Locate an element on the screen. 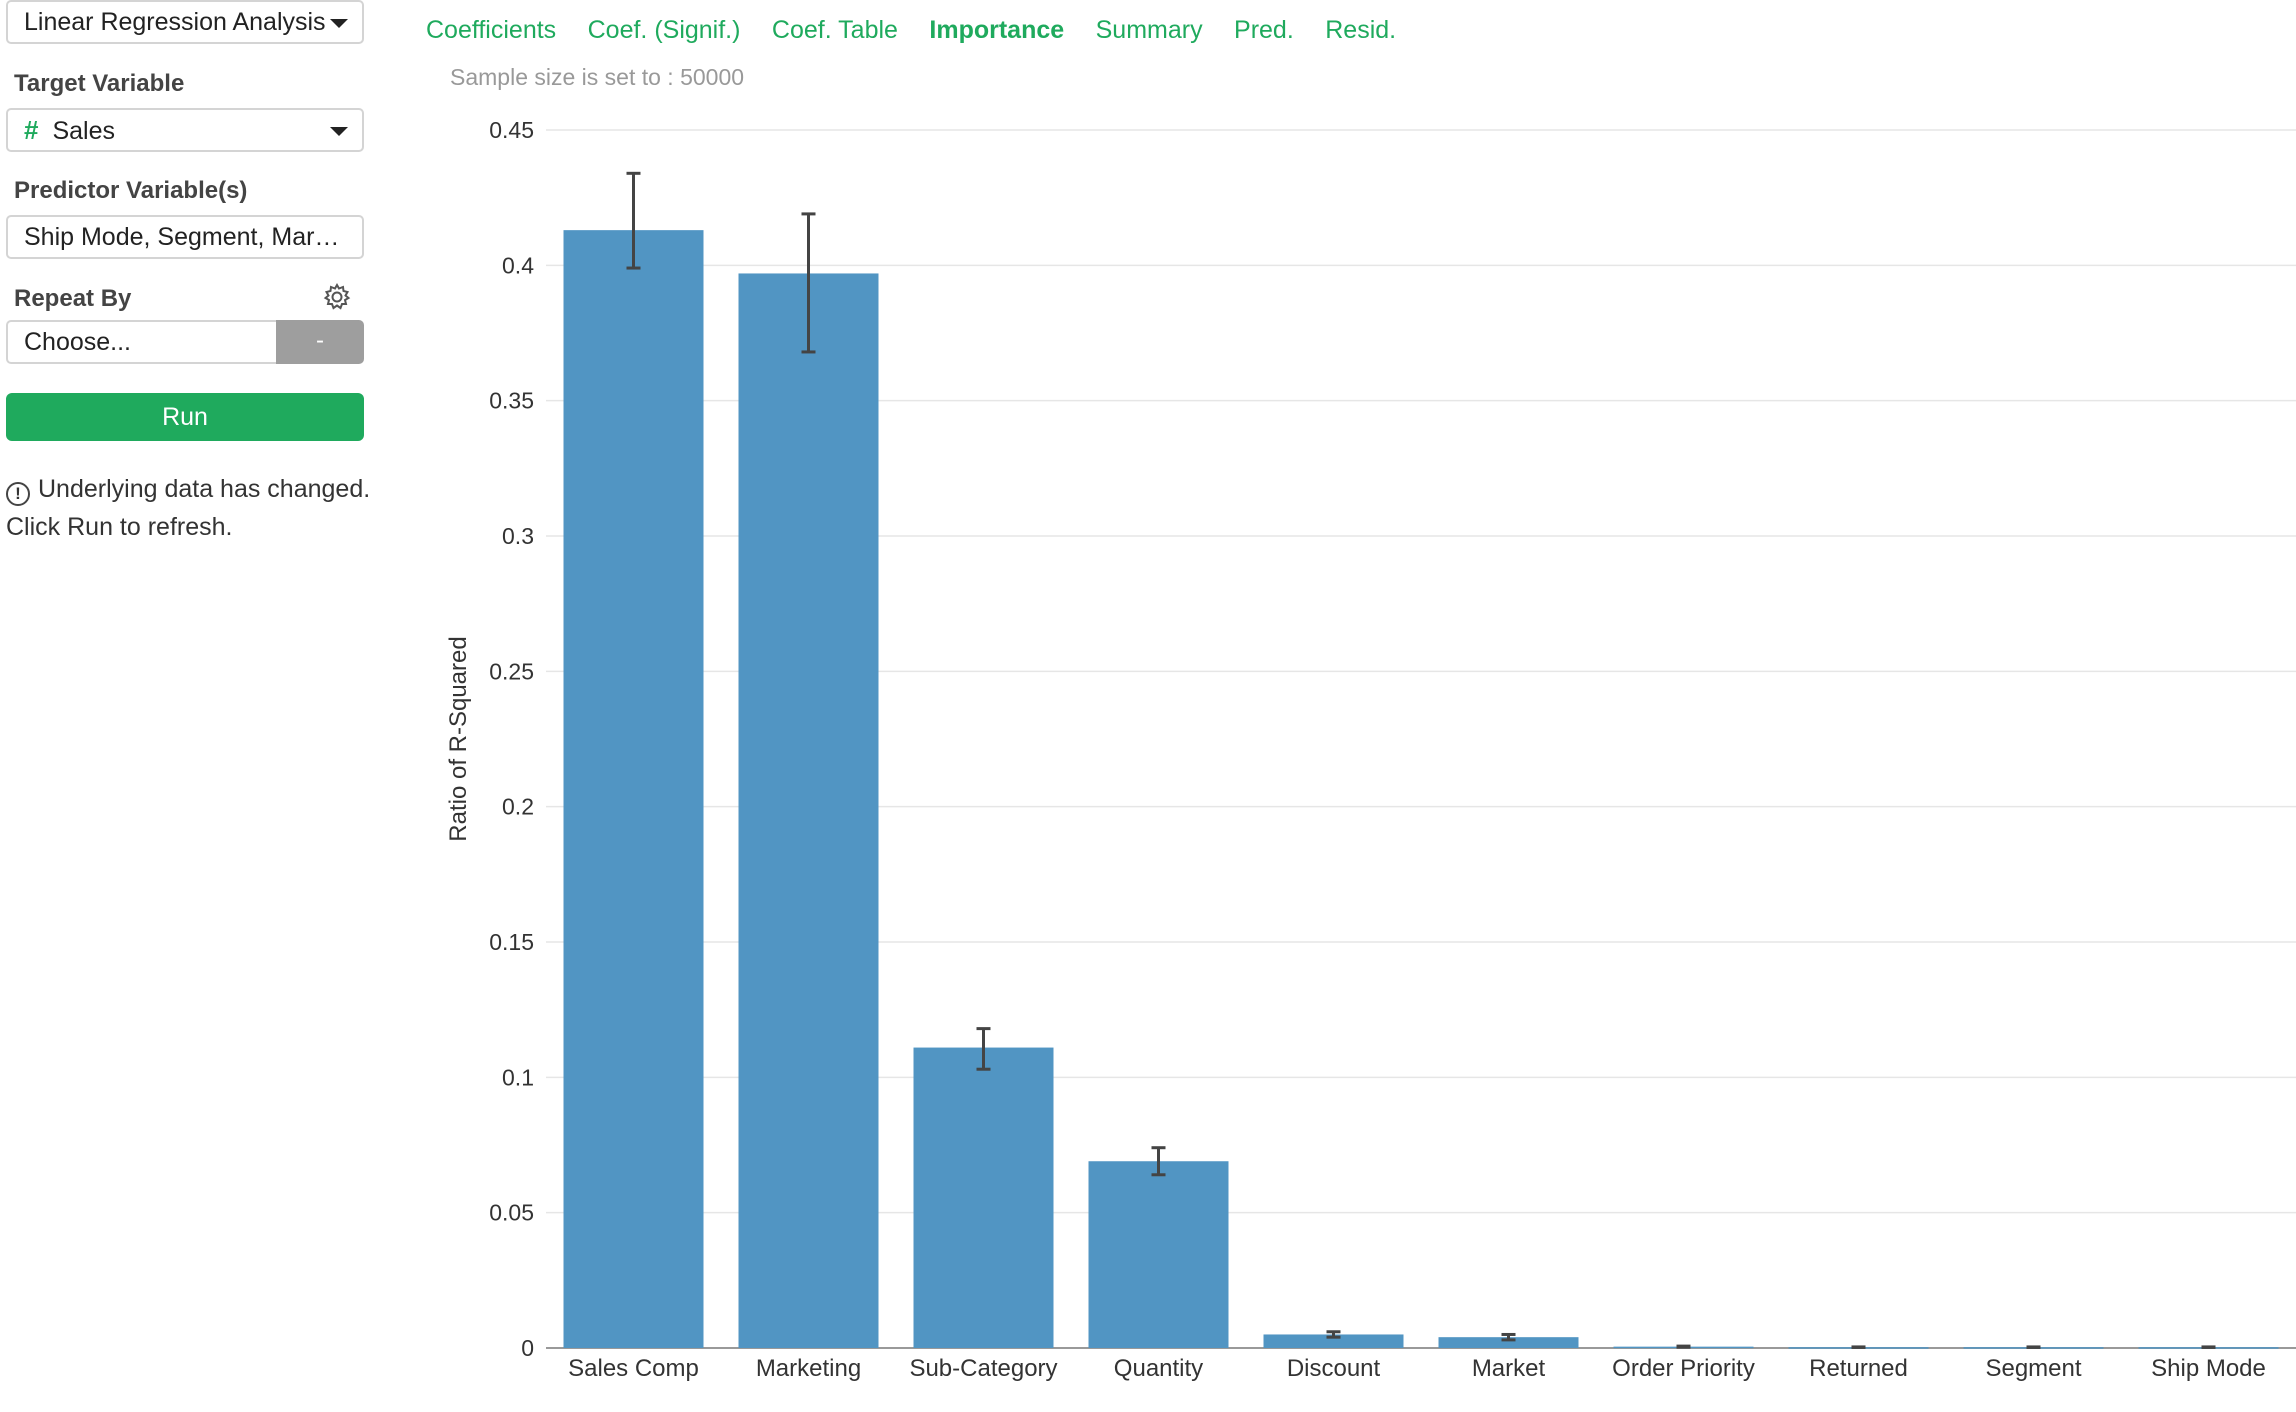 The width and height of the screenshot is (2296, 1412). x-tick-label: Market is located at coordinates (1509, 1368).